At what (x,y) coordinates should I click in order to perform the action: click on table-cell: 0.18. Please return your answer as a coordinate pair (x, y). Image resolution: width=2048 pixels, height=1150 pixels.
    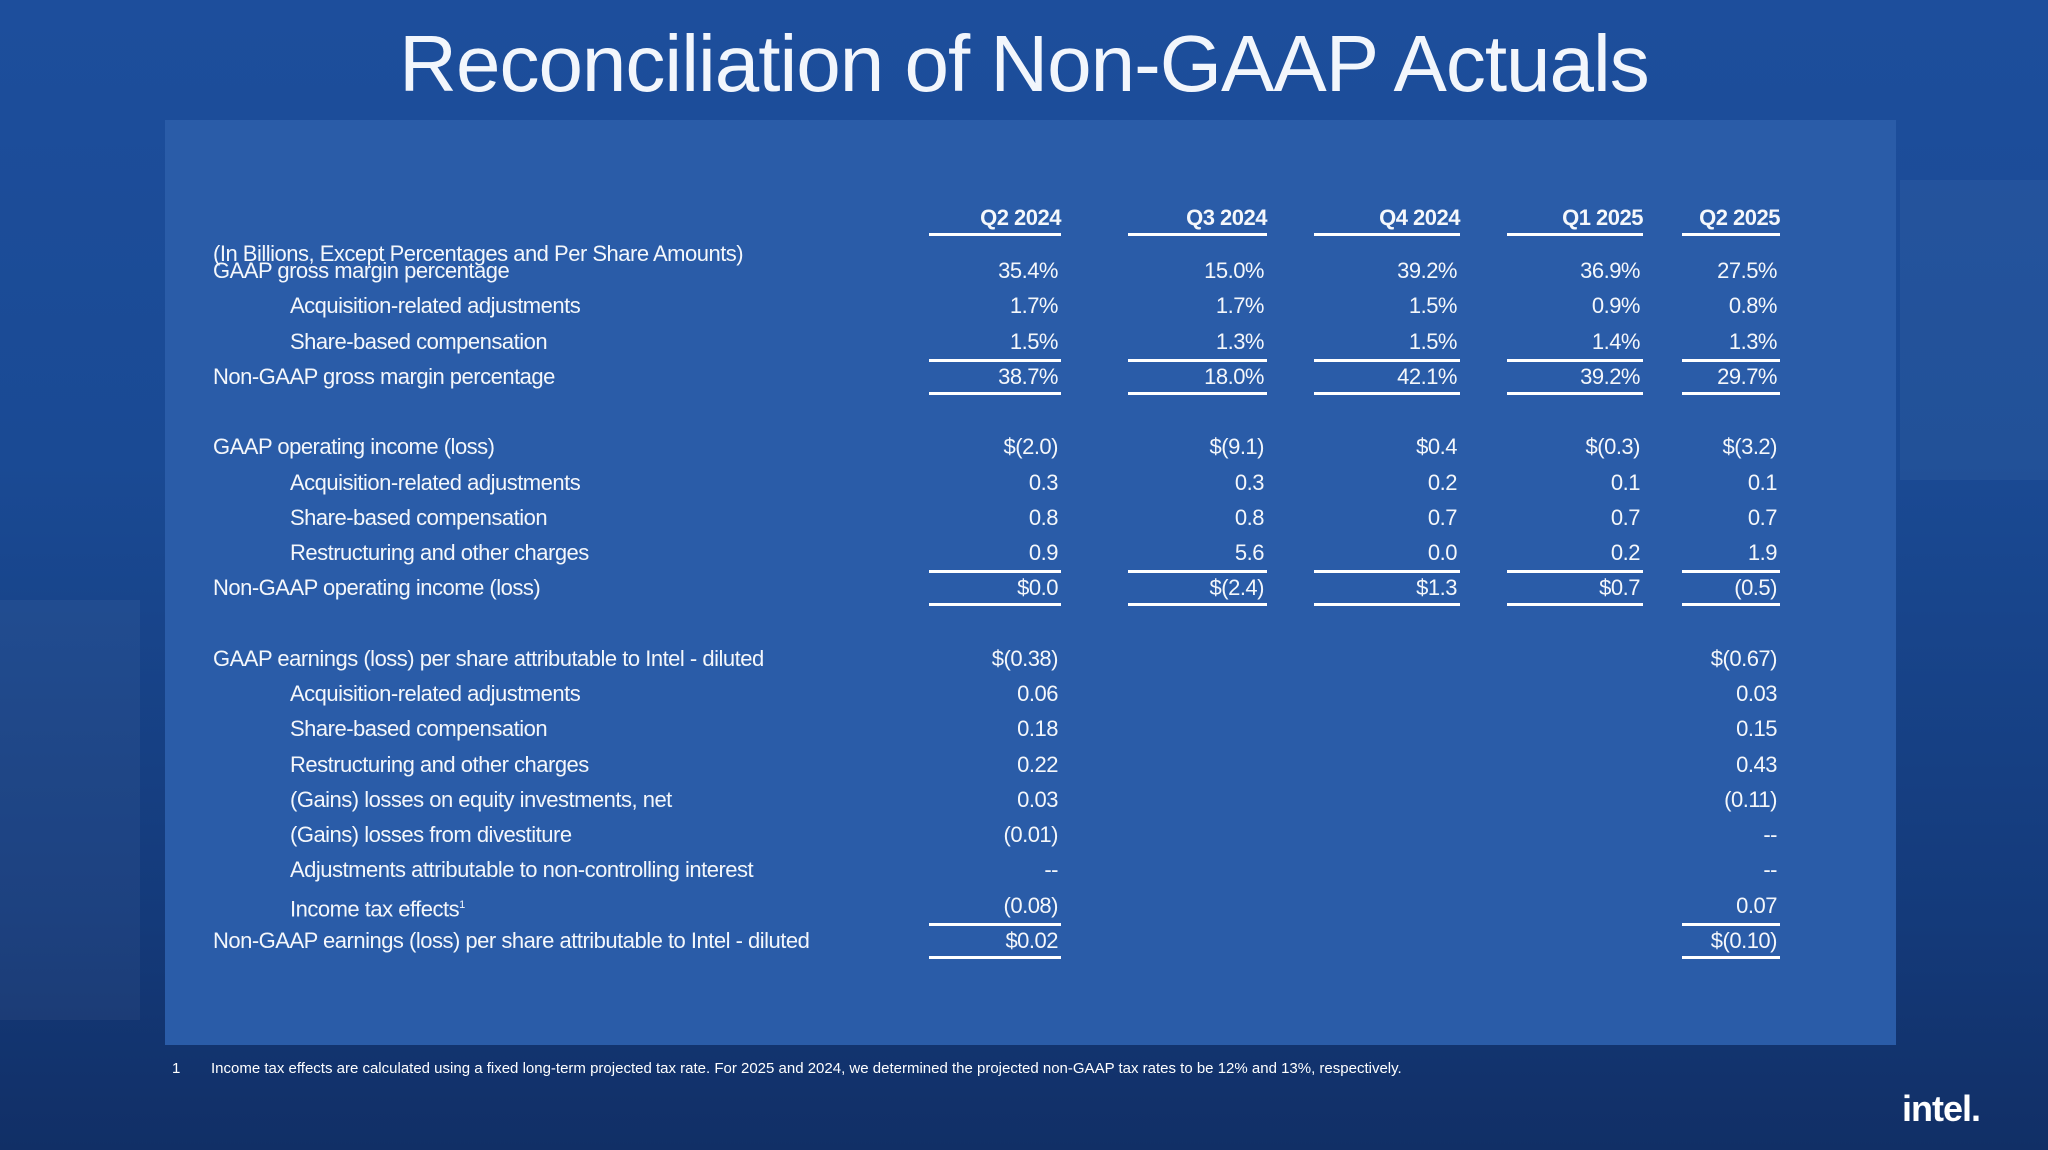
    Looking at the image, I should click on (1037, 729).